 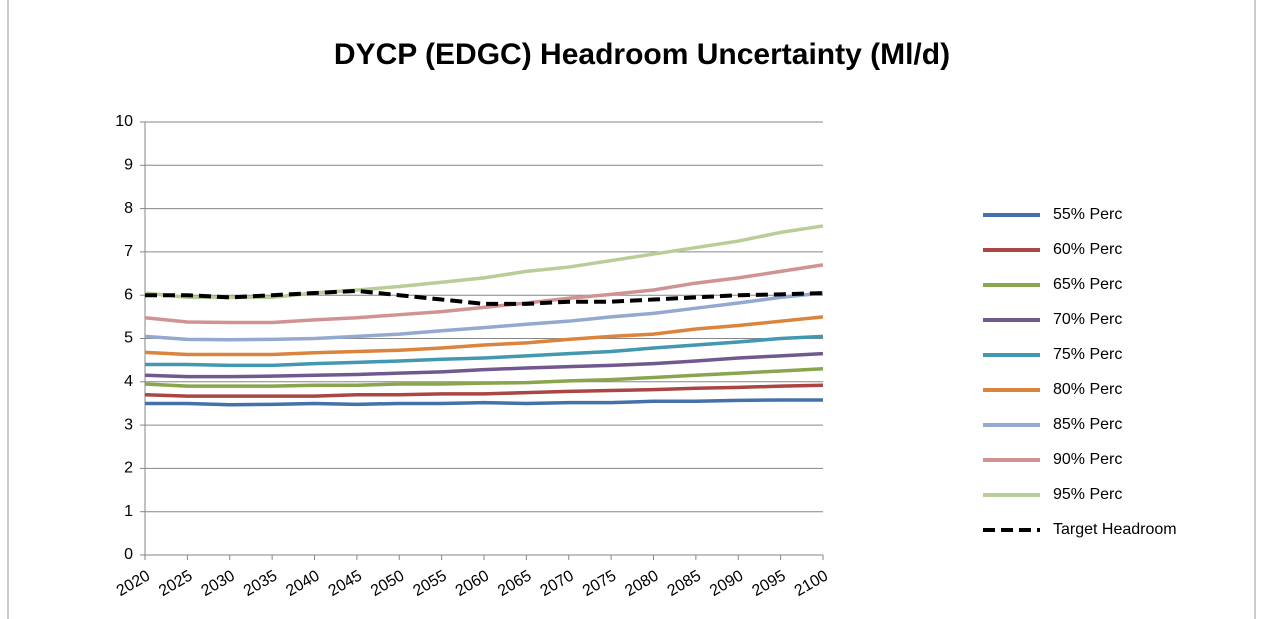 What do you see at coordinates (1115, 529) in the screenshot?
I see `legend-label: Target Headroom` at bounding box center [1115, 529].